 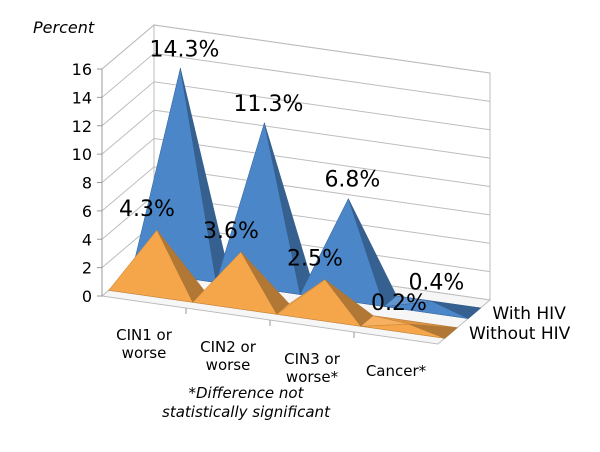 What do you see at coordinates (246, 412) in the screenshot?
I see `footnote-line: statistically significant` at bounding box center [246, 412].